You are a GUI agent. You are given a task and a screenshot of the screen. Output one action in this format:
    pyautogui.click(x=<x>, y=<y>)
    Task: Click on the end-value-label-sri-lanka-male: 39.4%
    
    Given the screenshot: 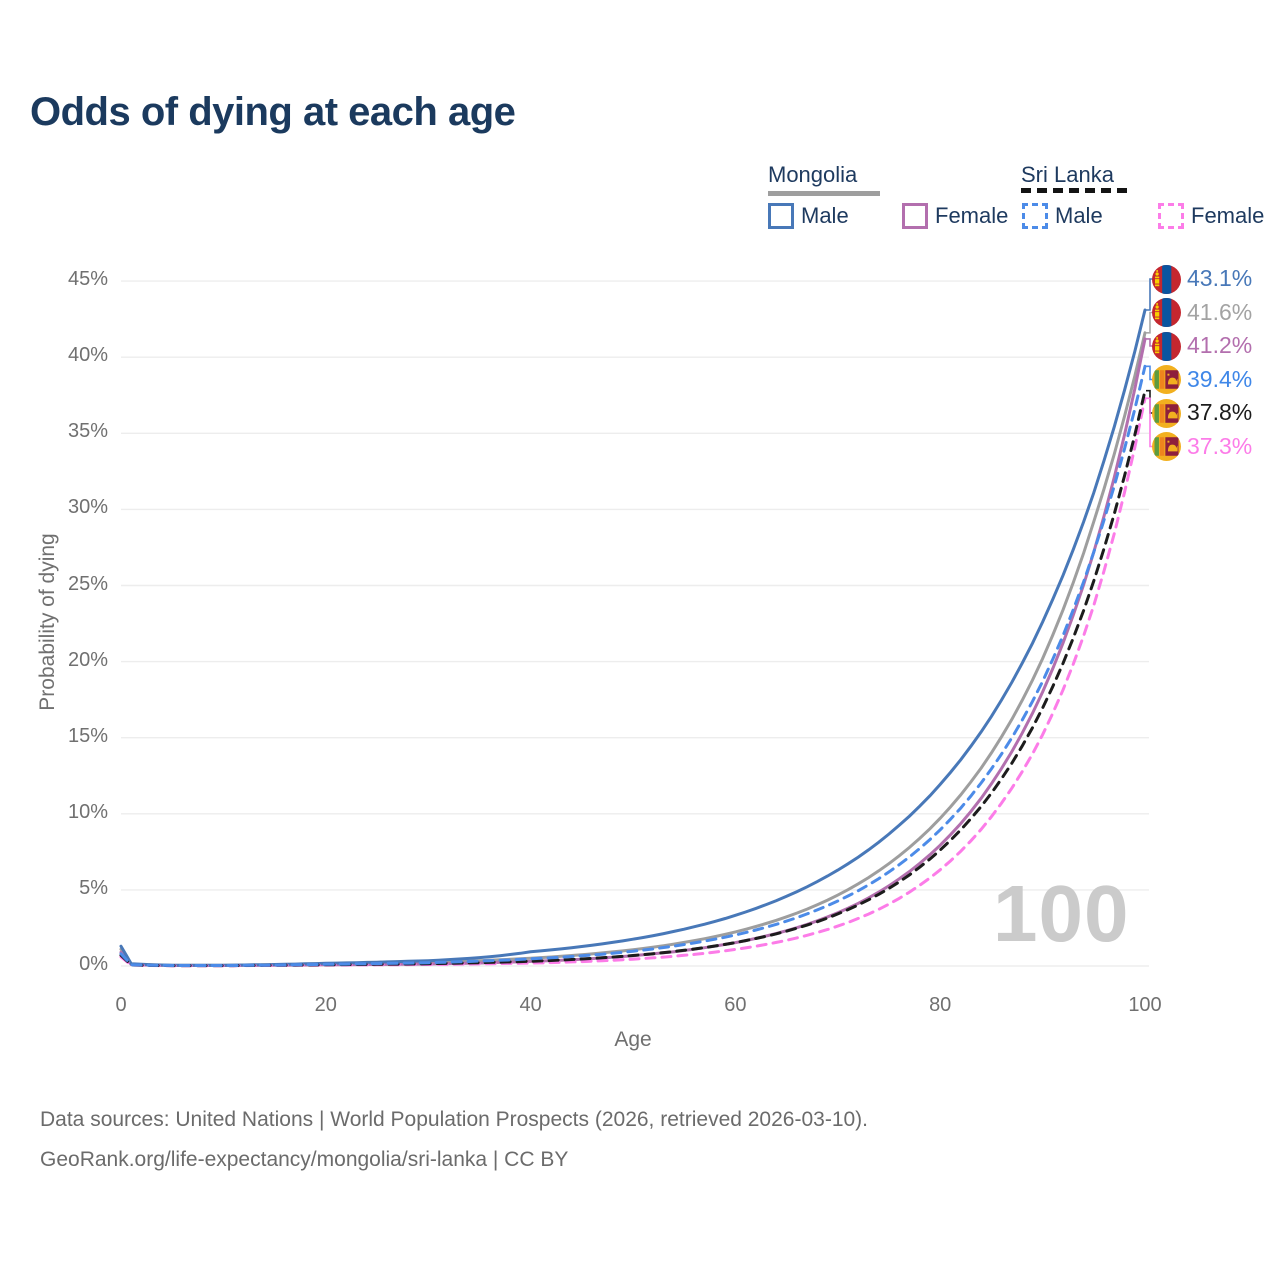 What is the action you would take?
    pyautogui.click(x=1220, y=378)
    